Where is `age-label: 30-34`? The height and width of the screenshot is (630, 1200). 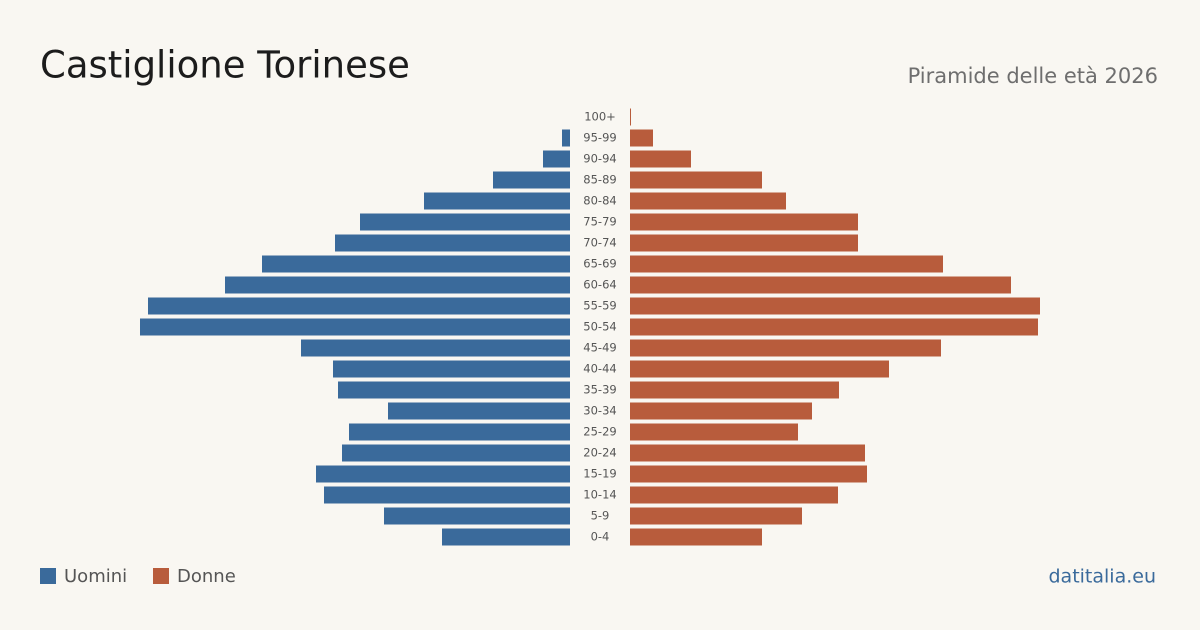 age-label: 30-34 is located at coordinates (599, 411).